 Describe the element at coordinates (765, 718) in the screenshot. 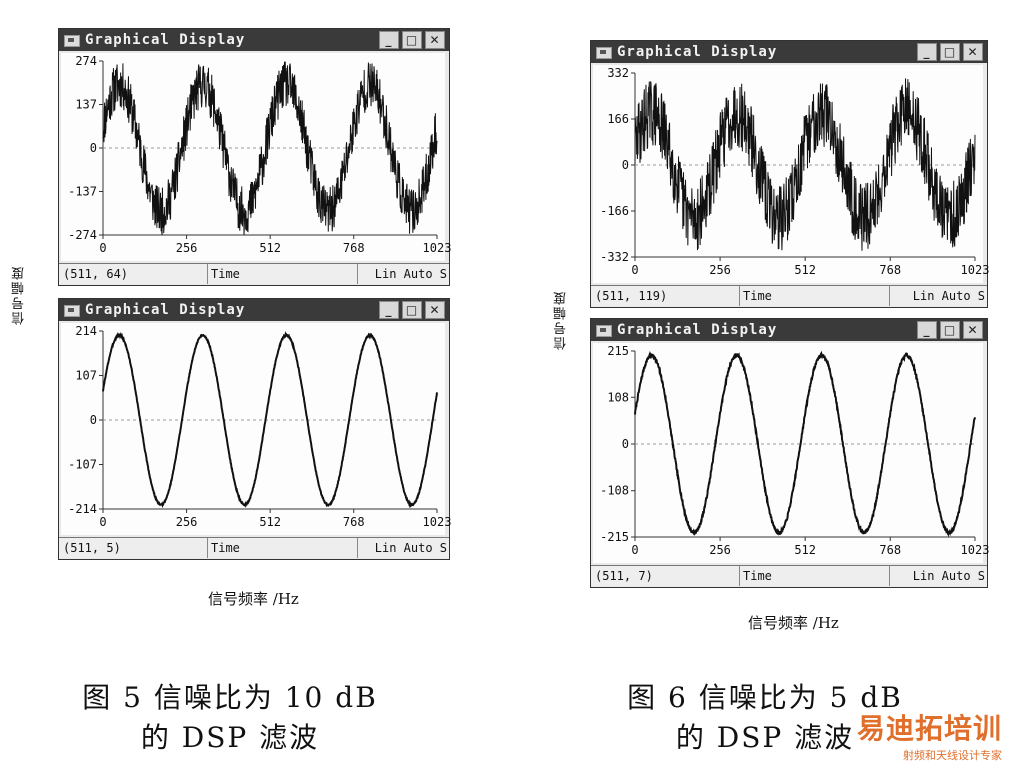

I see `figure-6-caption: 图 6 信噪比为 5 dB 的 DSP 滤波` at that location.